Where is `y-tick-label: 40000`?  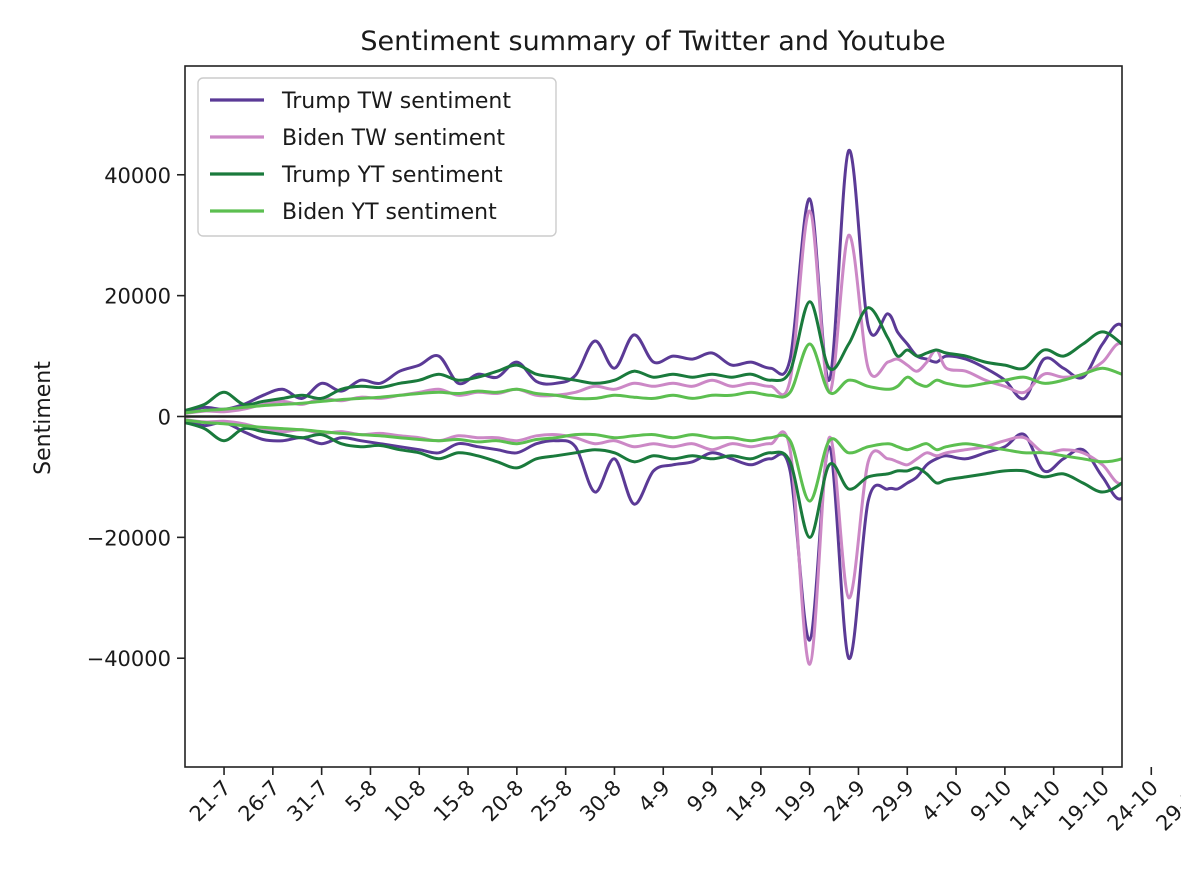 y-tick-label: 40000 is located at coordinates (137, 176).